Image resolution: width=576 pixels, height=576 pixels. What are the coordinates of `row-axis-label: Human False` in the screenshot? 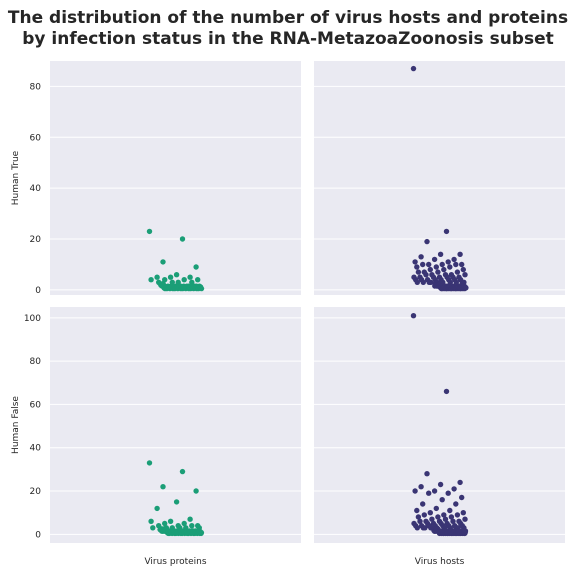 It's located at (16, 425).